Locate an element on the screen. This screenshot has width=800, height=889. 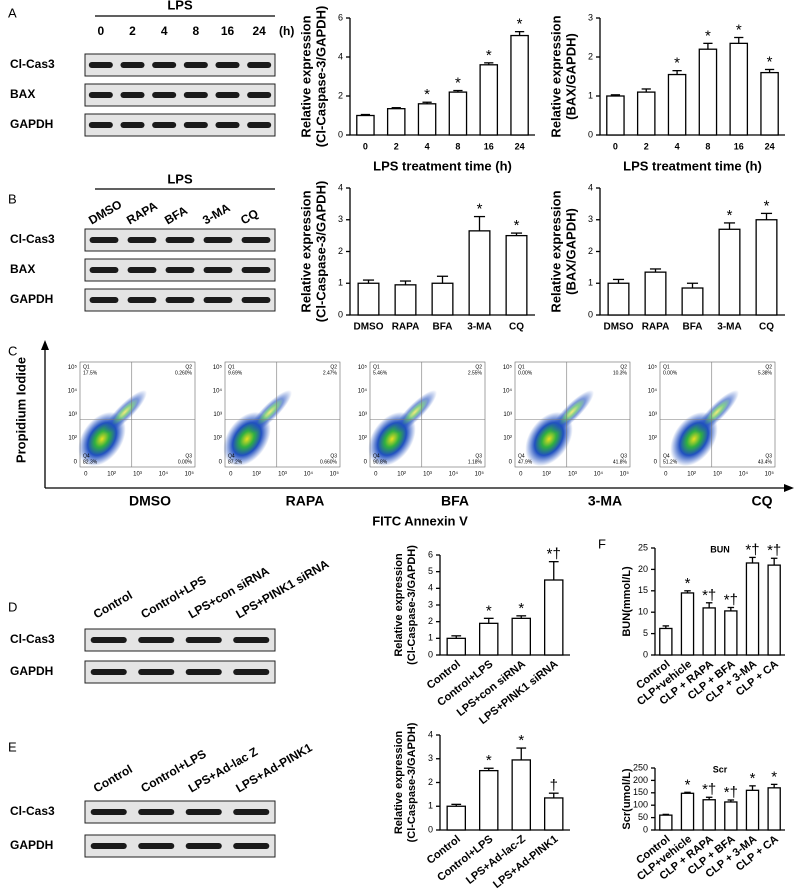
flow-y-label: Propidium Iodide is located at coordinates (20, 410).